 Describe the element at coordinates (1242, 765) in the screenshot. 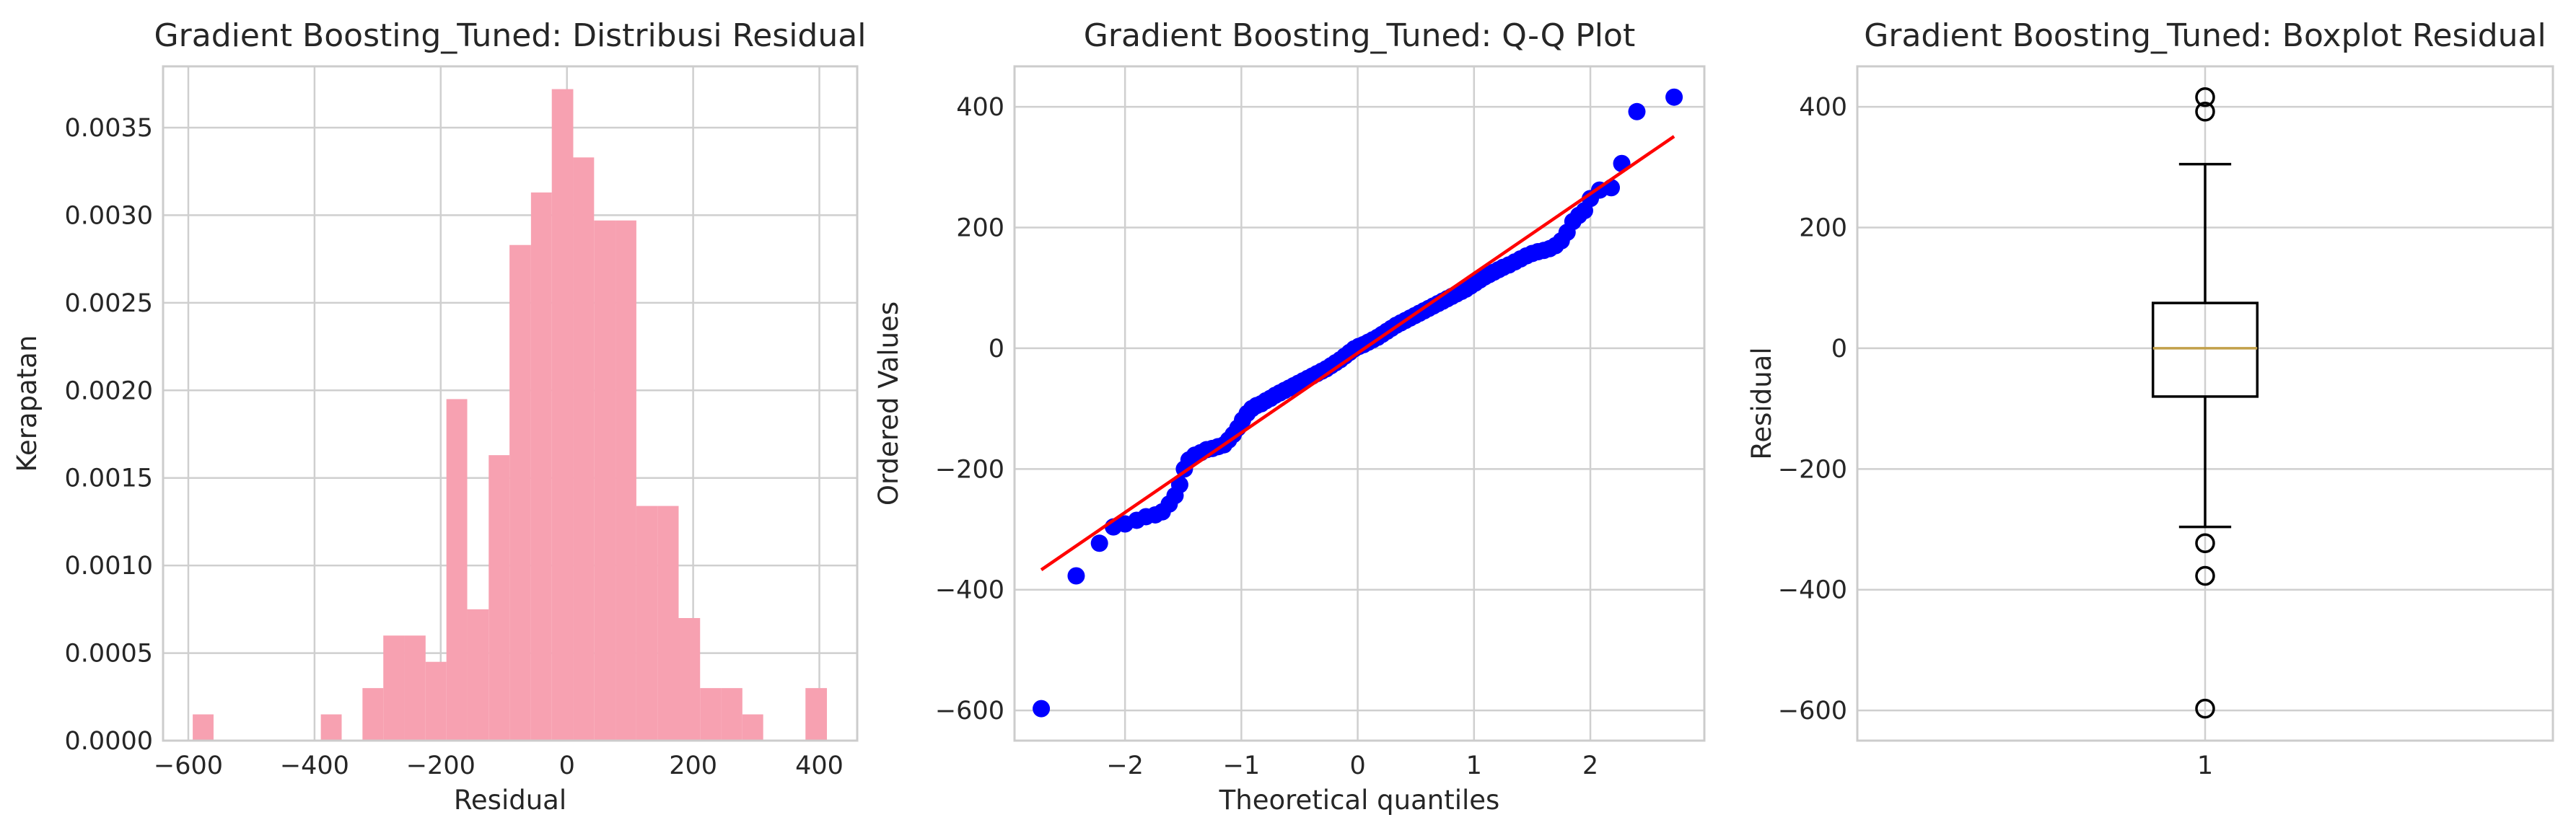

I see `x-tick-label: −1` at that location.